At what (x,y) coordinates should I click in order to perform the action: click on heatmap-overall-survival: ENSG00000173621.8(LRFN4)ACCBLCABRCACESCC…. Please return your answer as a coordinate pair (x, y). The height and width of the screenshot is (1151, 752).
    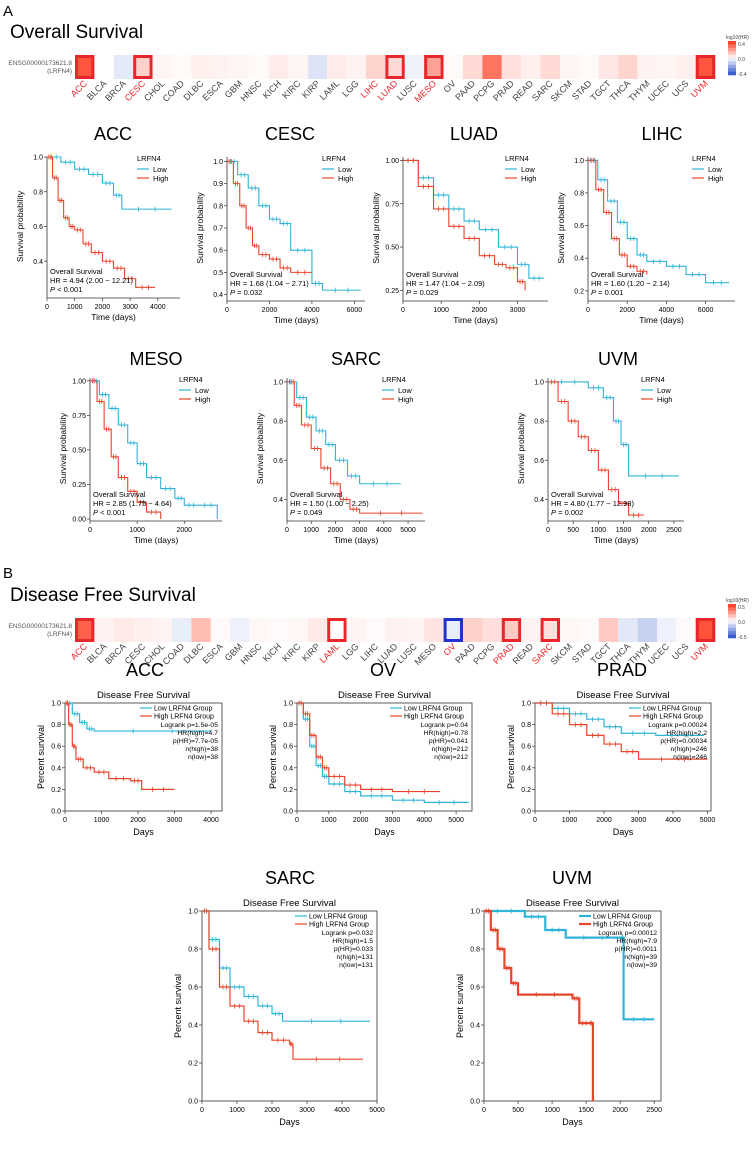
    Looking at the image, I should click on (378, 69).